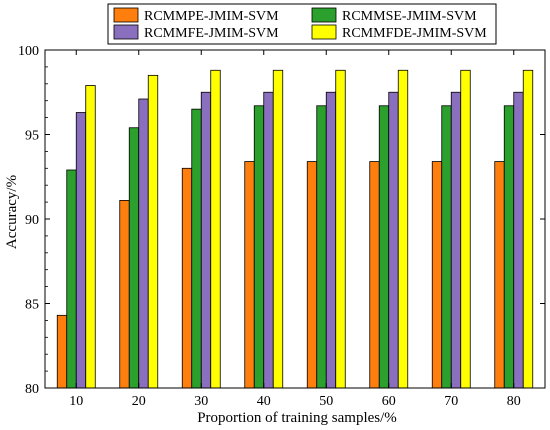 The image size is (550, 430). What do you see at coordinates (201, 401) in the screenshot?
I see `x-tick-label: 30` at bounding box center [201, 401].